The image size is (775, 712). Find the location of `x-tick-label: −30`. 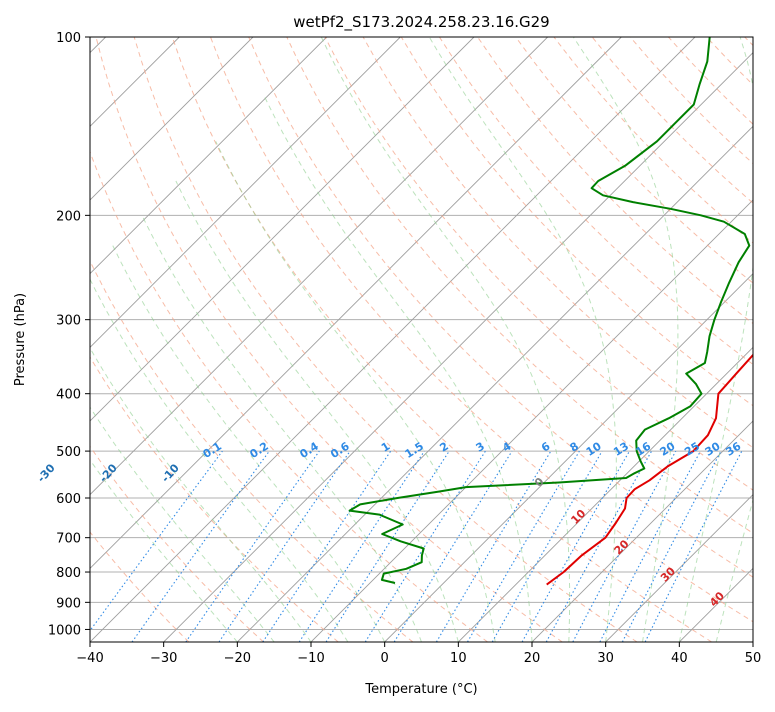

x-tick-label: −30 is located at coordinates (163, 658).